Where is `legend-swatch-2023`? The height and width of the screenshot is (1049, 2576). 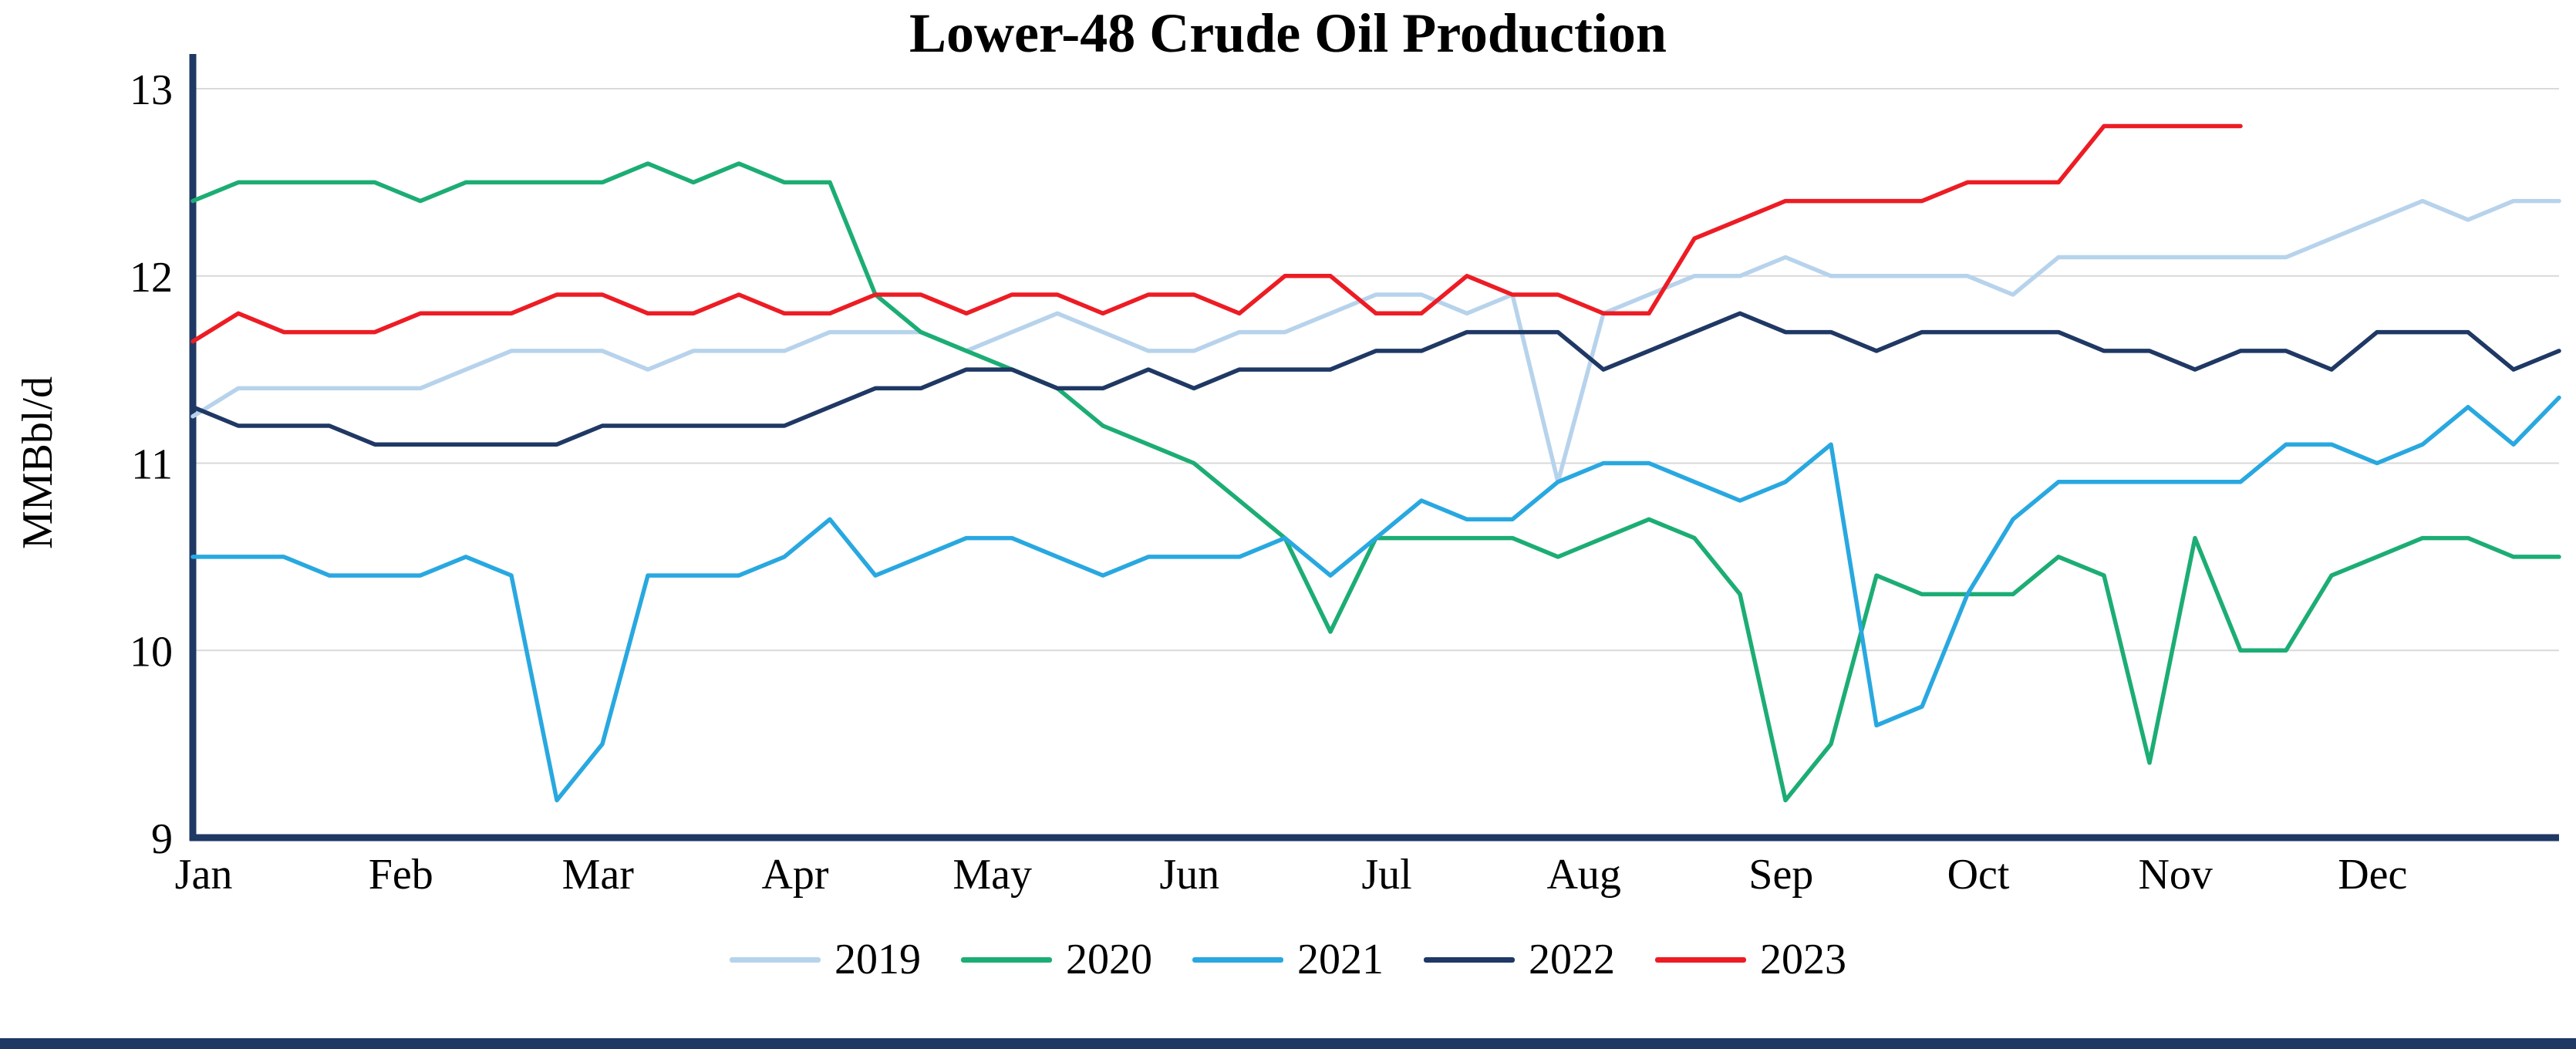 legend-swatch-2023 is located at coordinates (1700, 959).